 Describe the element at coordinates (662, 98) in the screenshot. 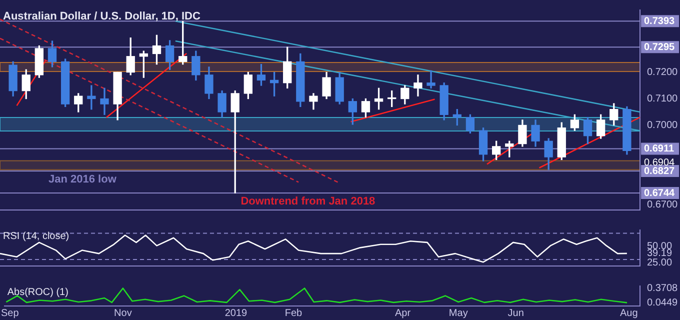

I see `y-tick-label: 0.7100` at that location.